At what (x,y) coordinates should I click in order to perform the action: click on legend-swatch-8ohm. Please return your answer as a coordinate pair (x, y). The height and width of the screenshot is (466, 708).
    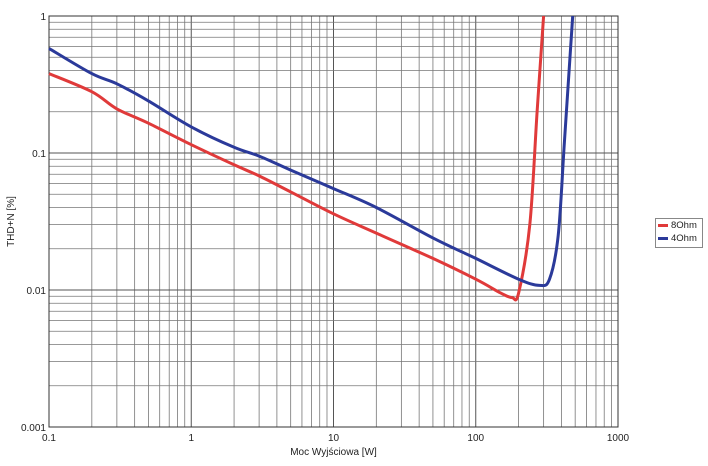
    Looking at the image, I should click on (663, 225).